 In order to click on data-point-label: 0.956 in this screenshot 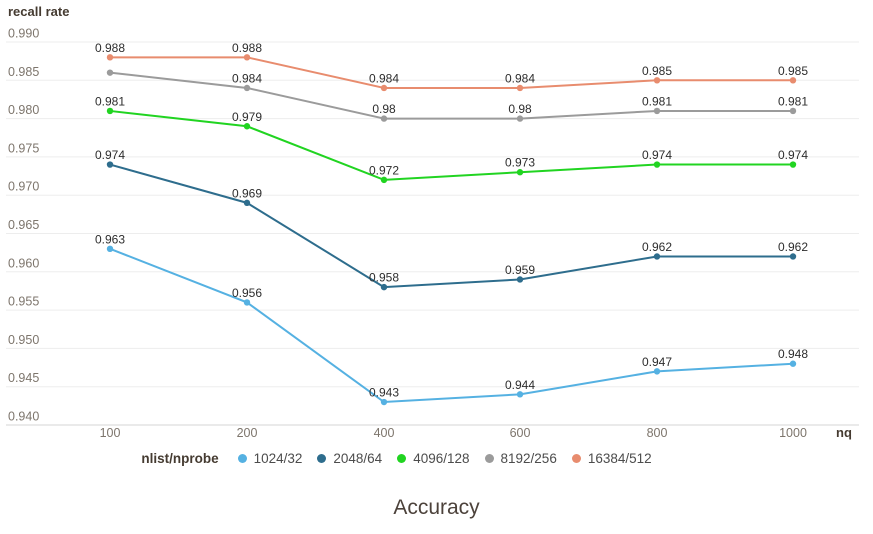, I will do `click(247, 293)`.